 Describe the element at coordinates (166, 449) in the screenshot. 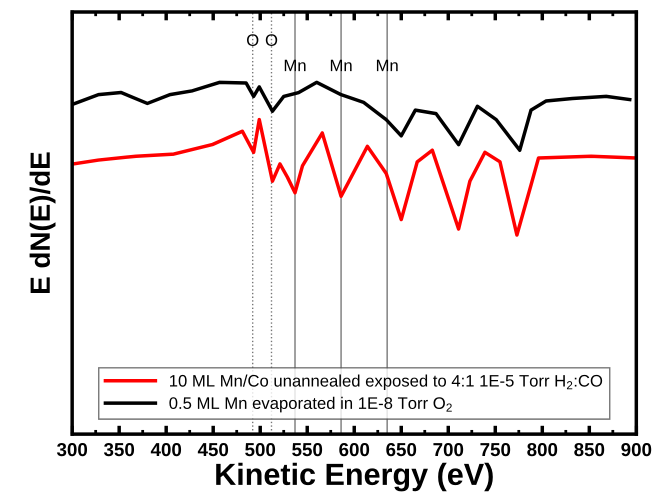

I see `x-tick-label: 400` at that location.